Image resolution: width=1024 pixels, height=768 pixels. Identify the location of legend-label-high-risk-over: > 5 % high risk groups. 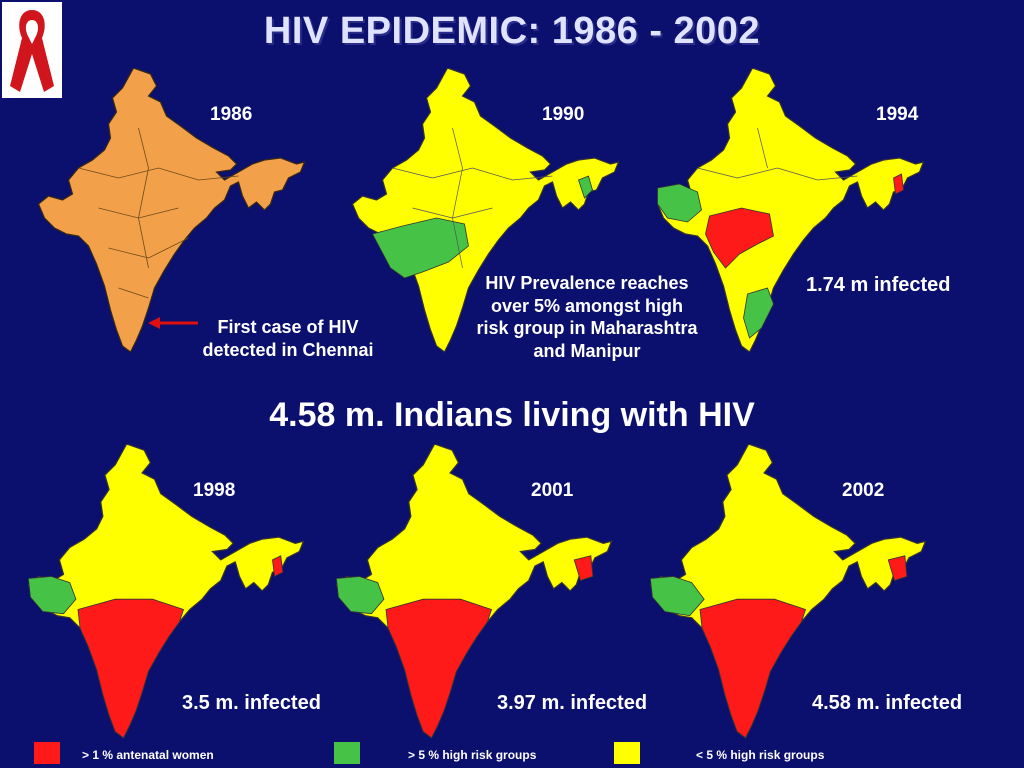
(472, 755).